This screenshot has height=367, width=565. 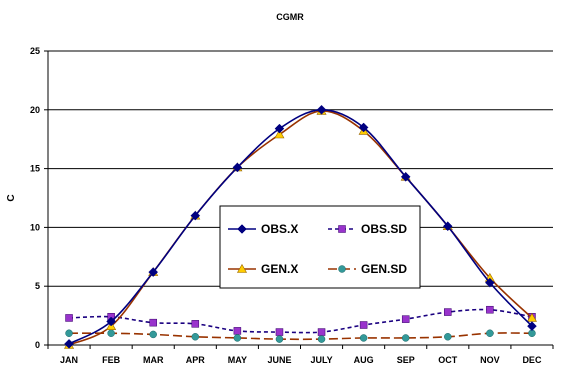 I want to click on point-obs-x-sep, so click(x=405, y=176).